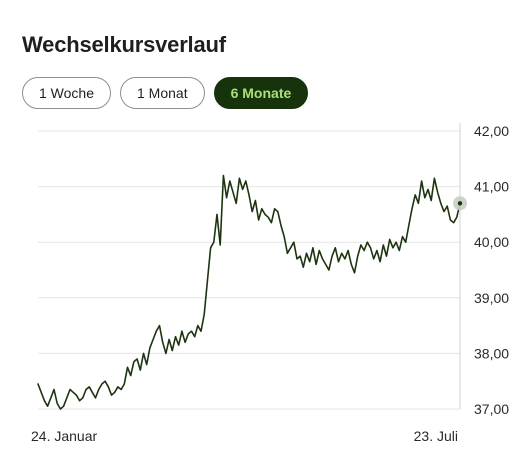 The width and height of the screenshot is (522, 454). What do you see at coordinates (460, 203) in the screenshot?
I see `endpoint-dot` at bounding box center [460, 203].